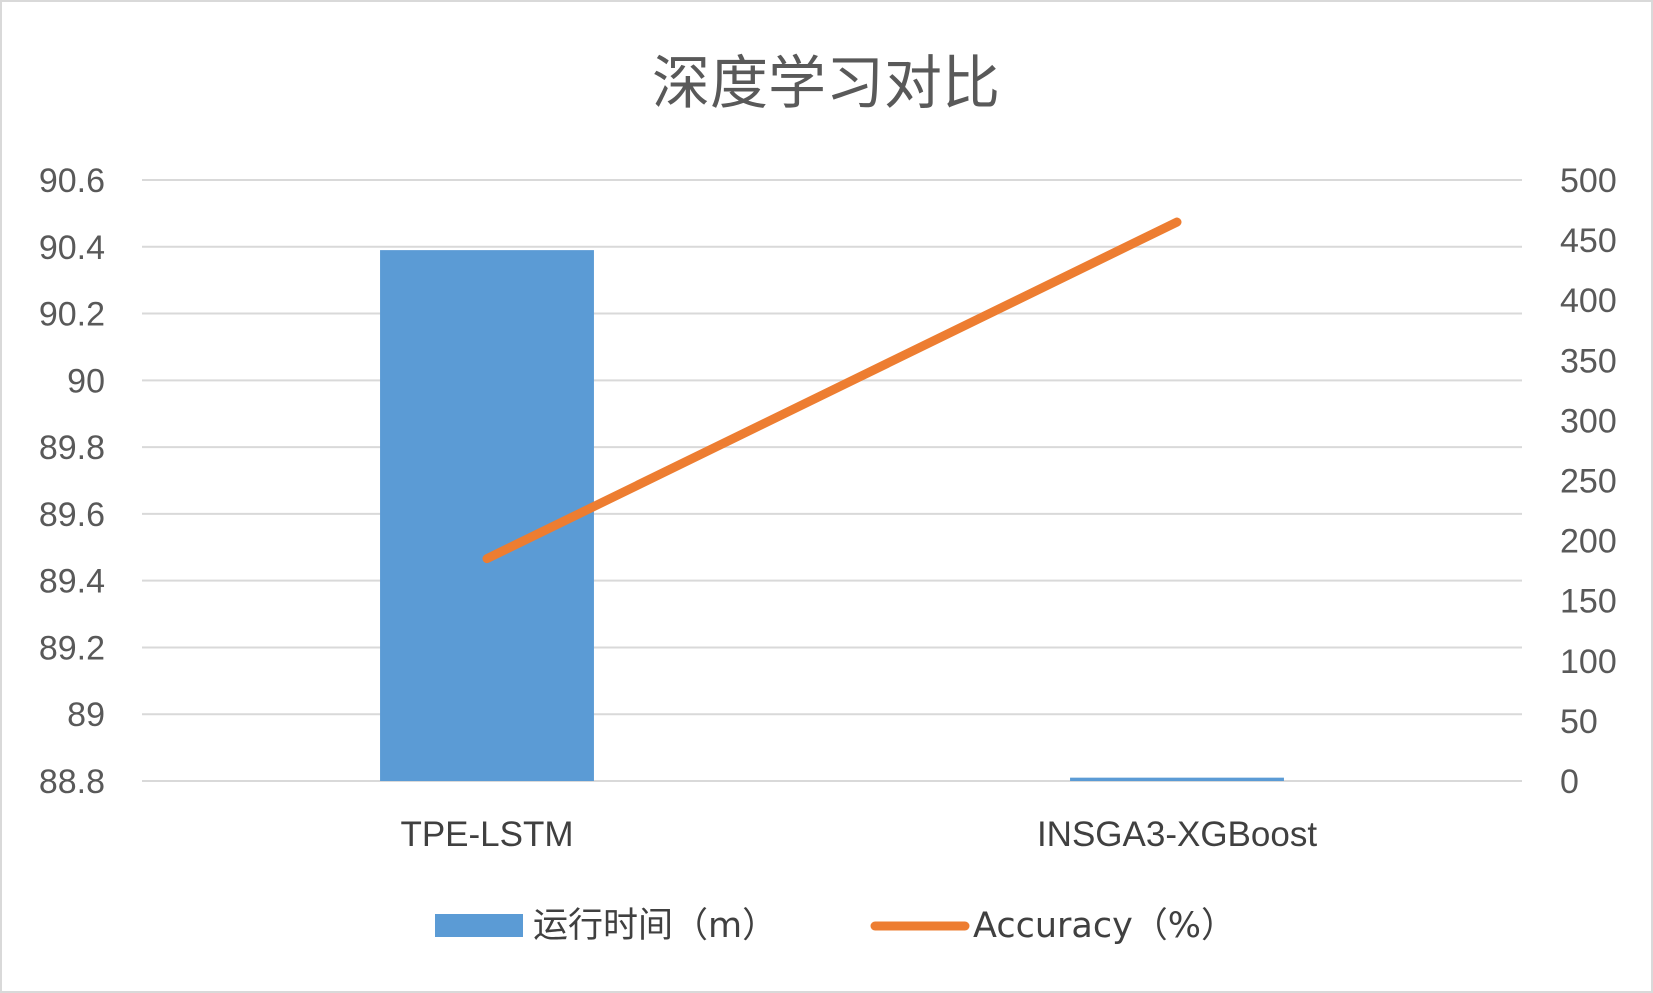 The height and width of the screenshot is (993, 1653). I want to click on right-axis-tick-label: 100, so click(1588, 662).